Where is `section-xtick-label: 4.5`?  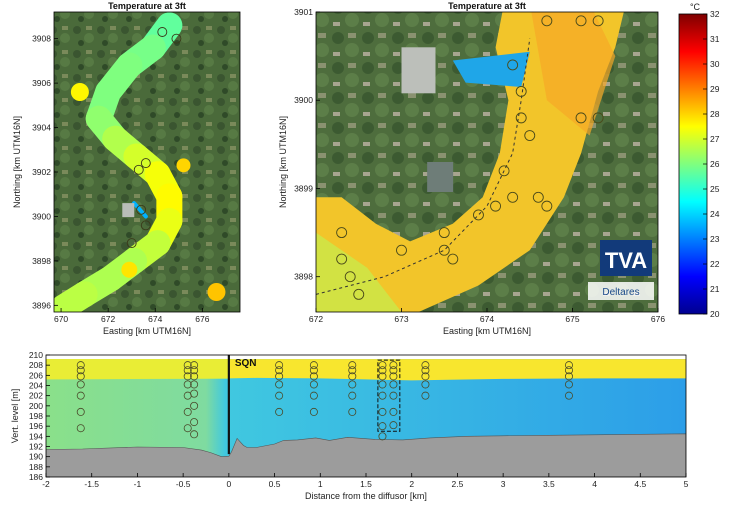 section-xtick-label: 4.5 is located at coordinates (640, 484).